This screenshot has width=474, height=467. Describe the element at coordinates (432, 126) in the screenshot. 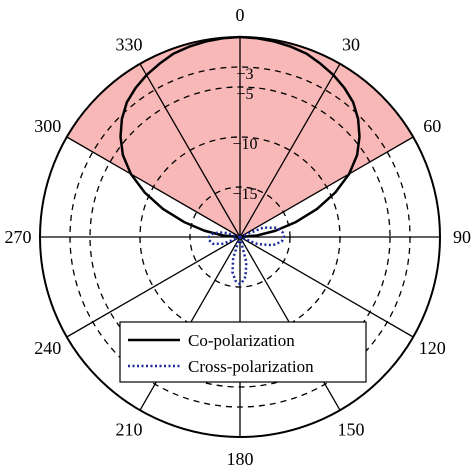

I see `angle-tick-label-60: 60` at that location.